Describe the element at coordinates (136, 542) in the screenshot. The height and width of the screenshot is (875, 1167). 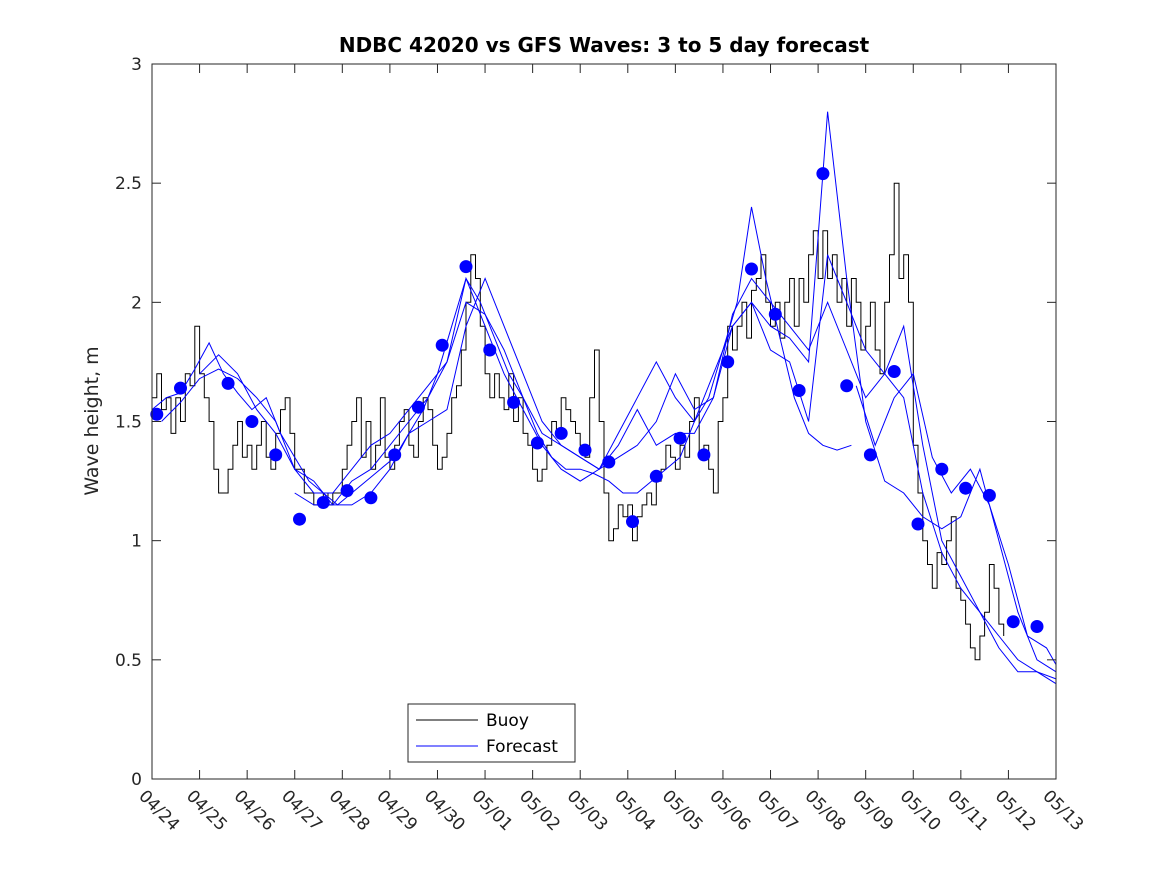
I see `y-tick-label-2: 1` at that location.